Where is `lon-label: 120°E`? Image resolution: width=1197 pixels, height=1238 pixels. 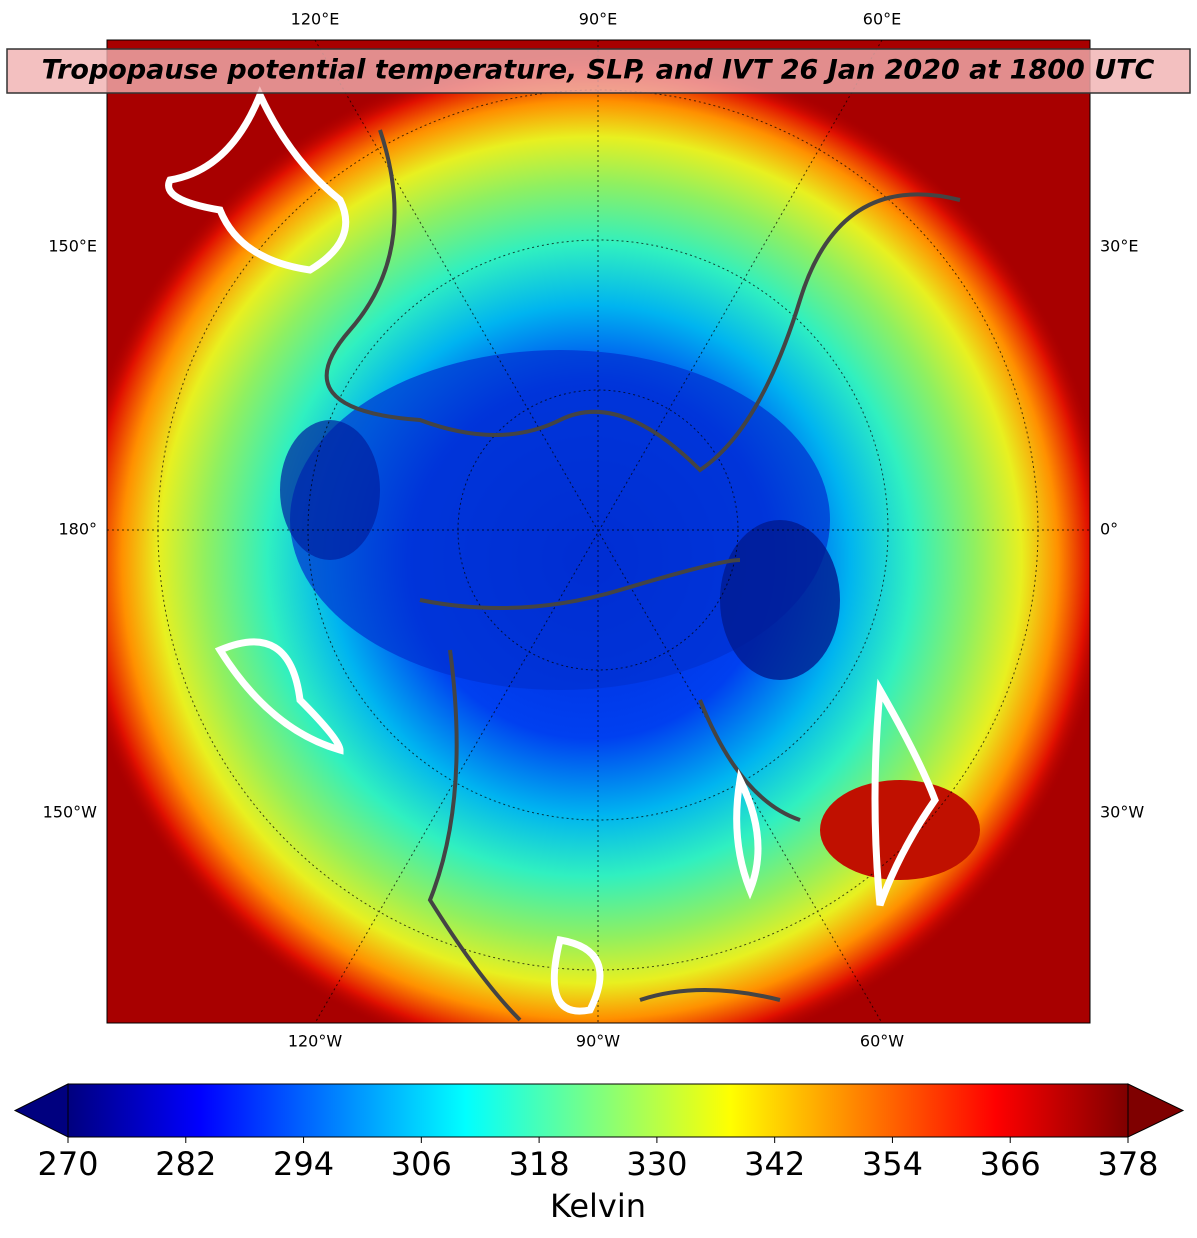
lon-label: 120°E is located at coordinates (315, 19).